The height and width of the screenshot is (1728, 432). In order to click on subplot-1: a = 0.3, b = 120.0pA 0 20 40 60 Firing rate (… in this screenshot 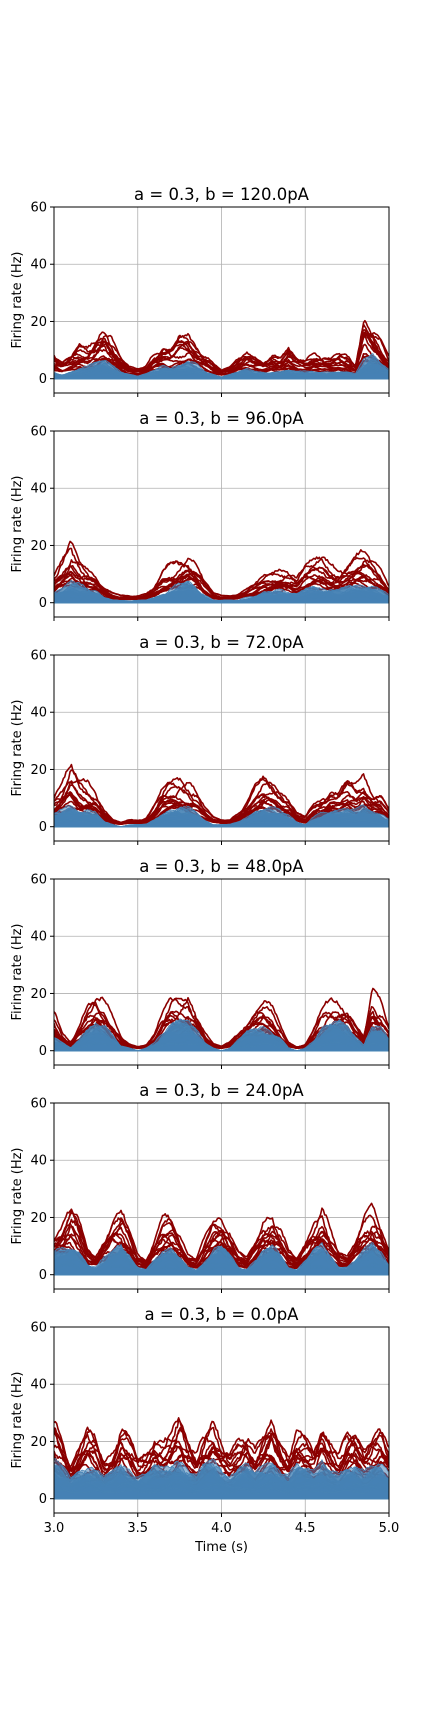, I will do `click(200, 291)`.